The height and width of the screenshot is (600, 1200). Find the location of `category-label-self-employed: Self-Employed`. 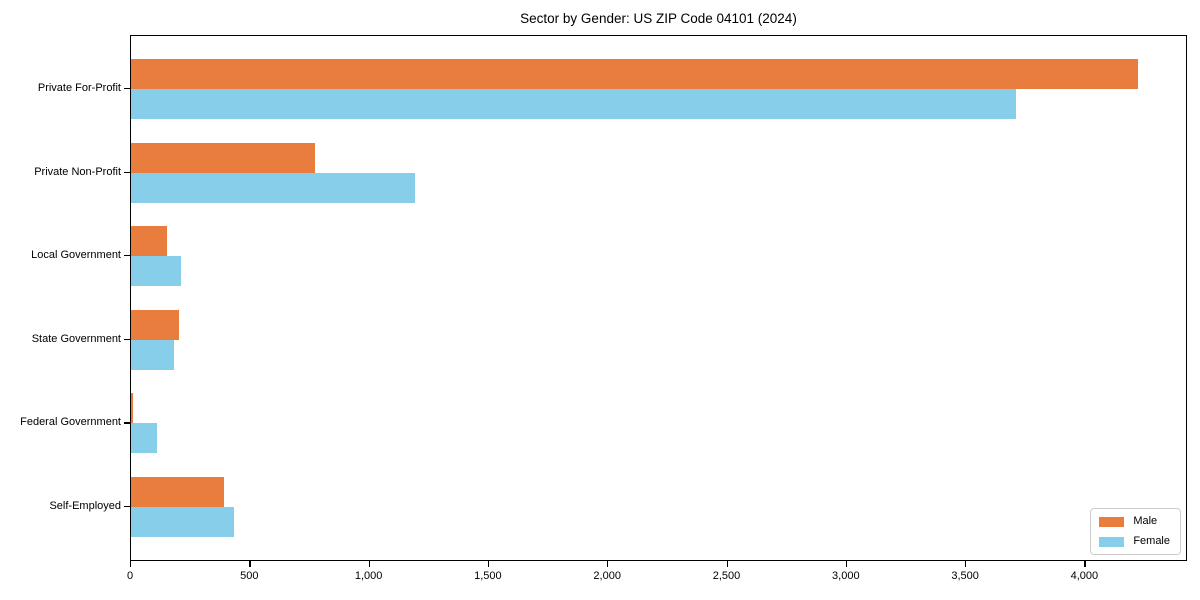

category-label-self-employed: Self-Employed is located at coordinates (85, 506).